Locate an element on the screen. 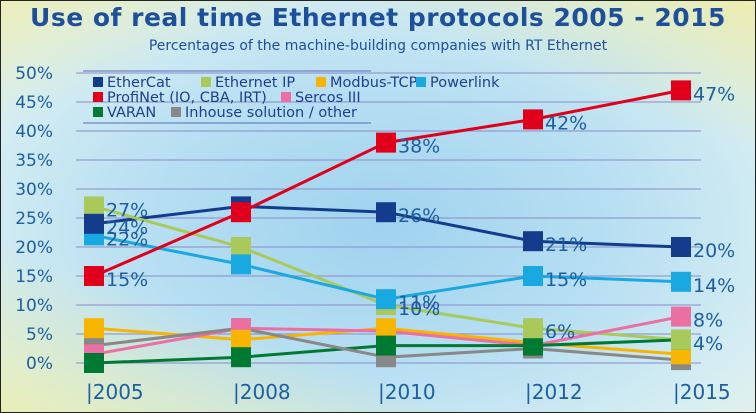  legend-label: Inhouse solution / other is located at coordinates (271, 113).